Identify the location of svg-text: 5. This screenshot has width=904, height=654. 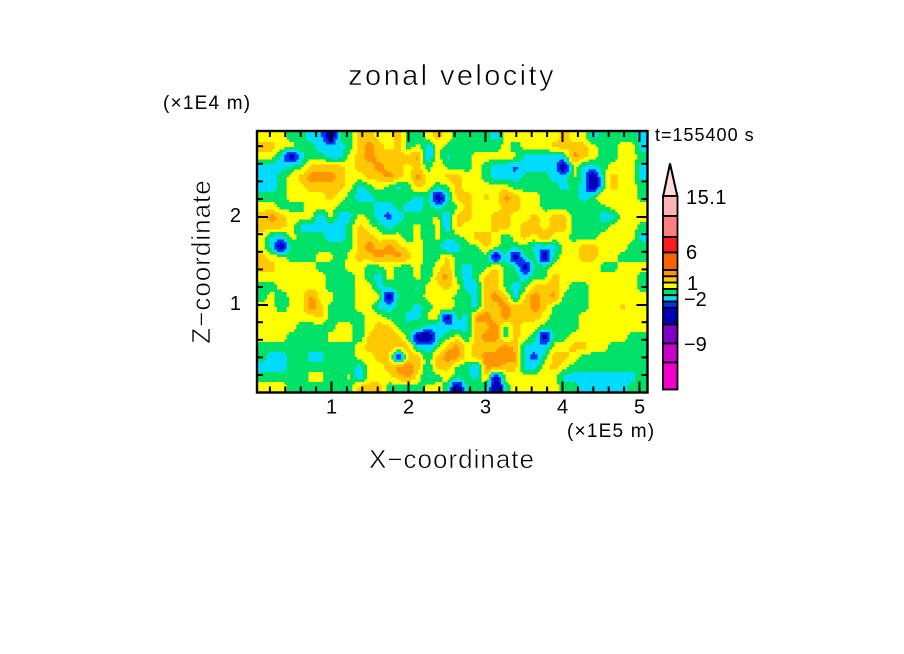
(639, 408).